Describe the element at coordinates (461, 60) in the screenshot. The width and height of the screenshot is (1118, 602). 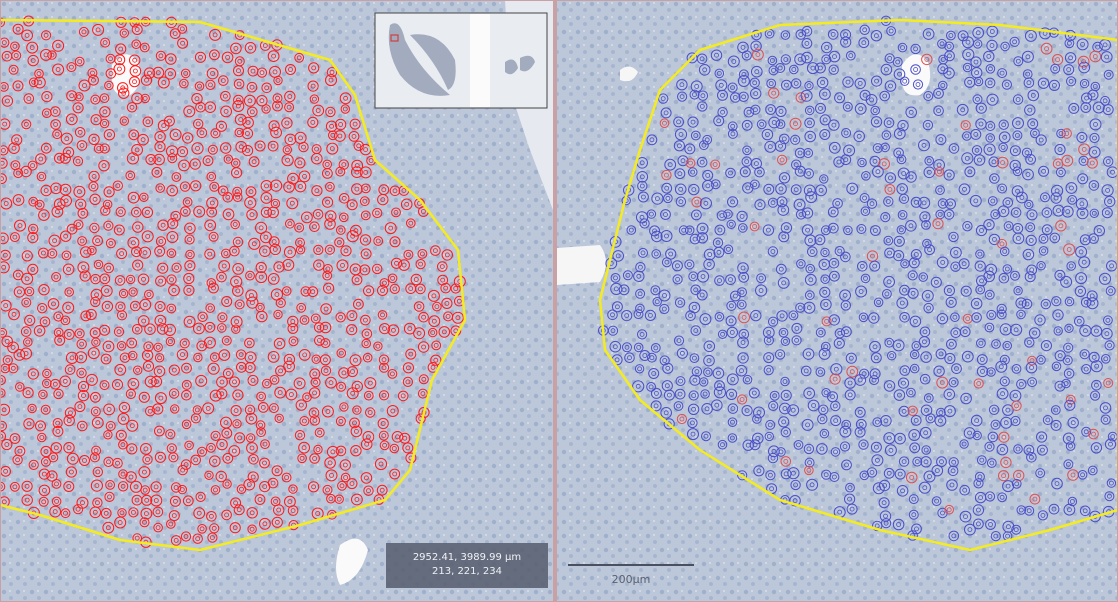
I see `overview-thumbnail` at that location.